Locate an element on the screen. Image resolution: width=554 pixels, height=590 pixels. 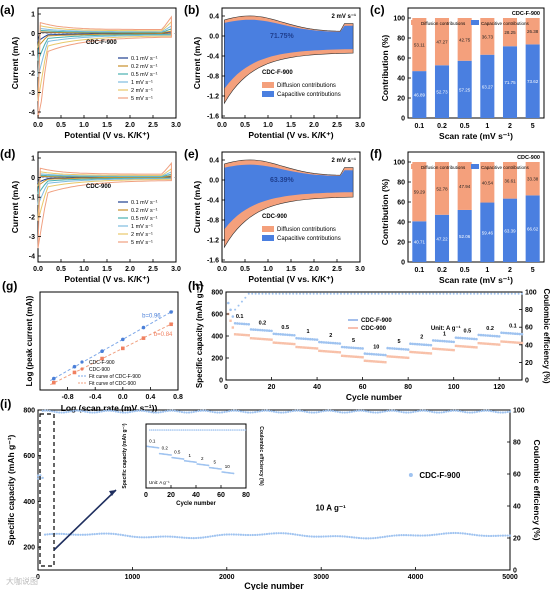
panel-d-ytick-label: 1 is located at coordinates (33, 159).